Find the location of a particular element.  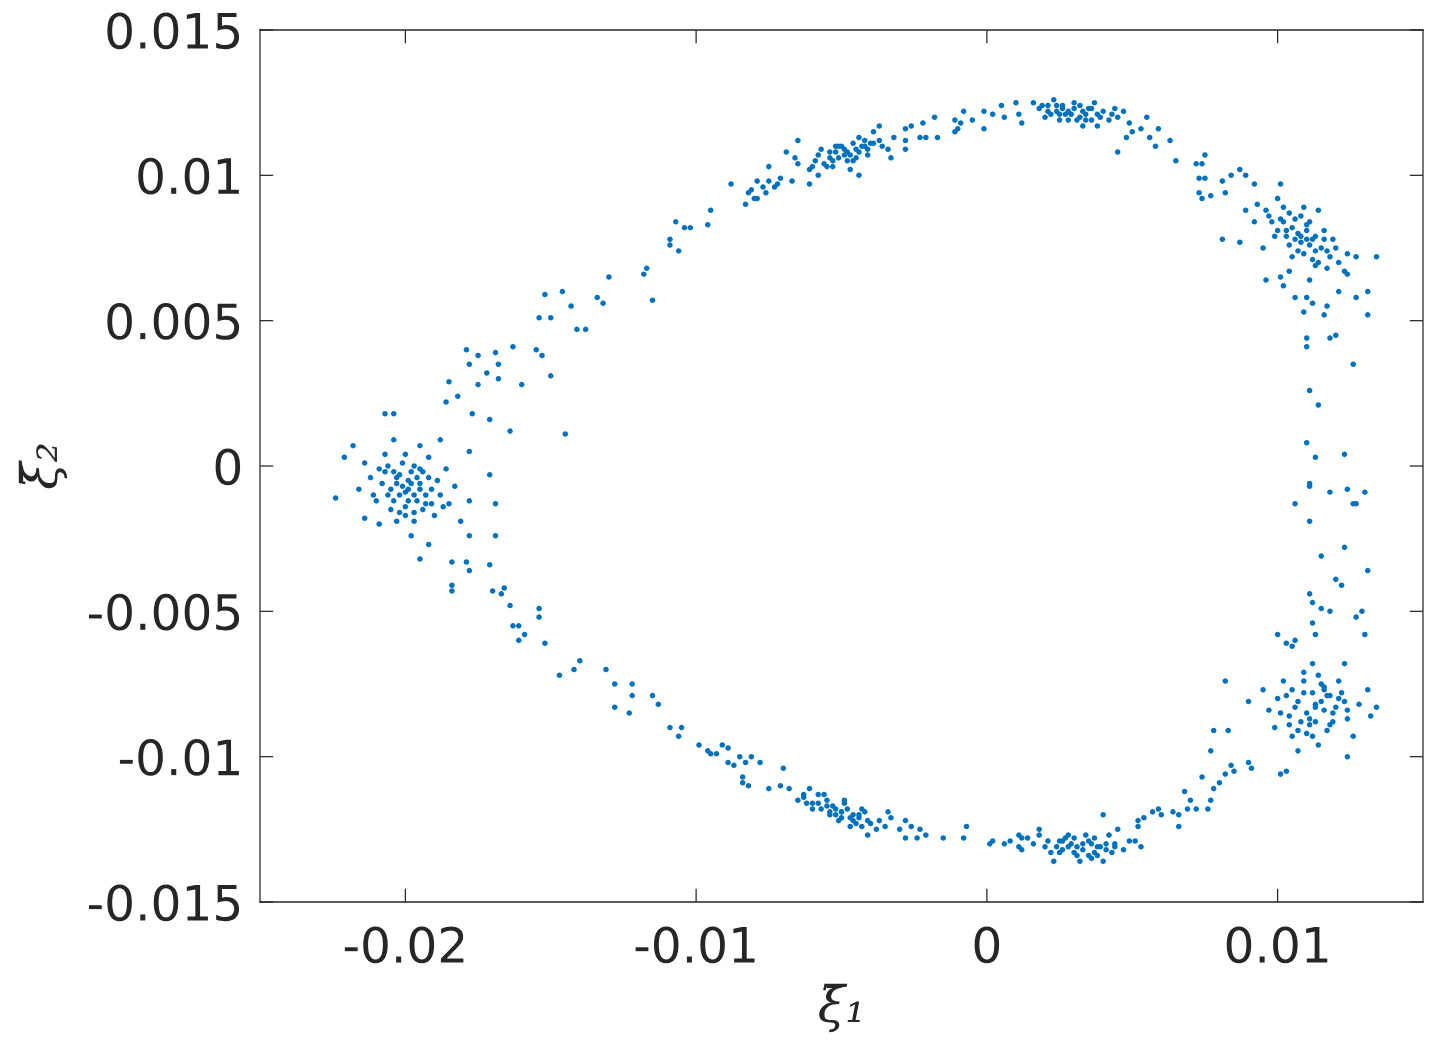

y-tick-label: 0.015 is located at coordinates (173, 31).